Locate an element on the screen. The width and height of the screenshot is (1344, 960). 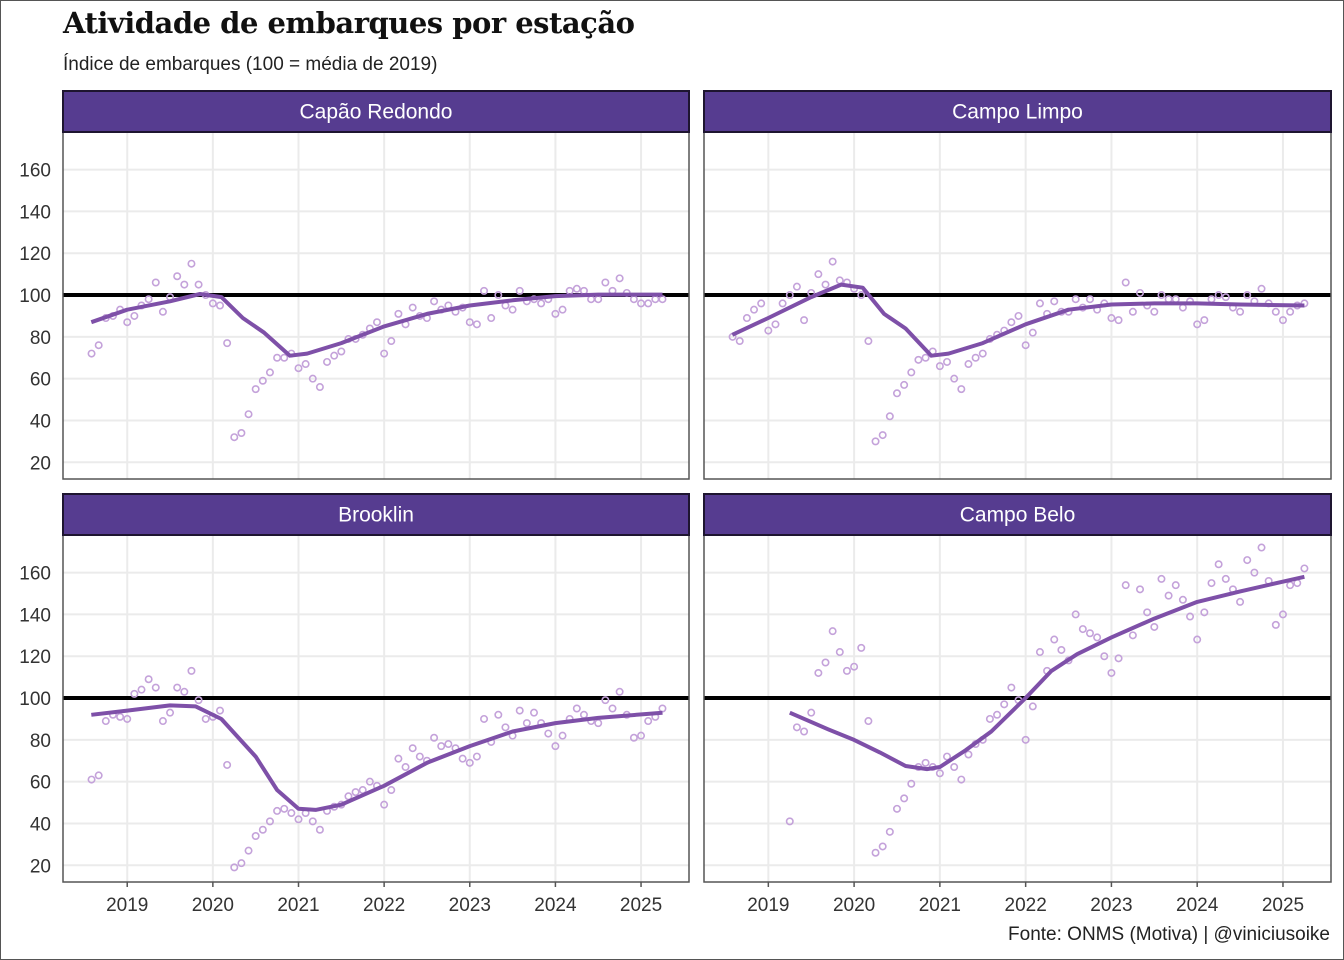
facet-strip is located at coordinates (1017, 111).